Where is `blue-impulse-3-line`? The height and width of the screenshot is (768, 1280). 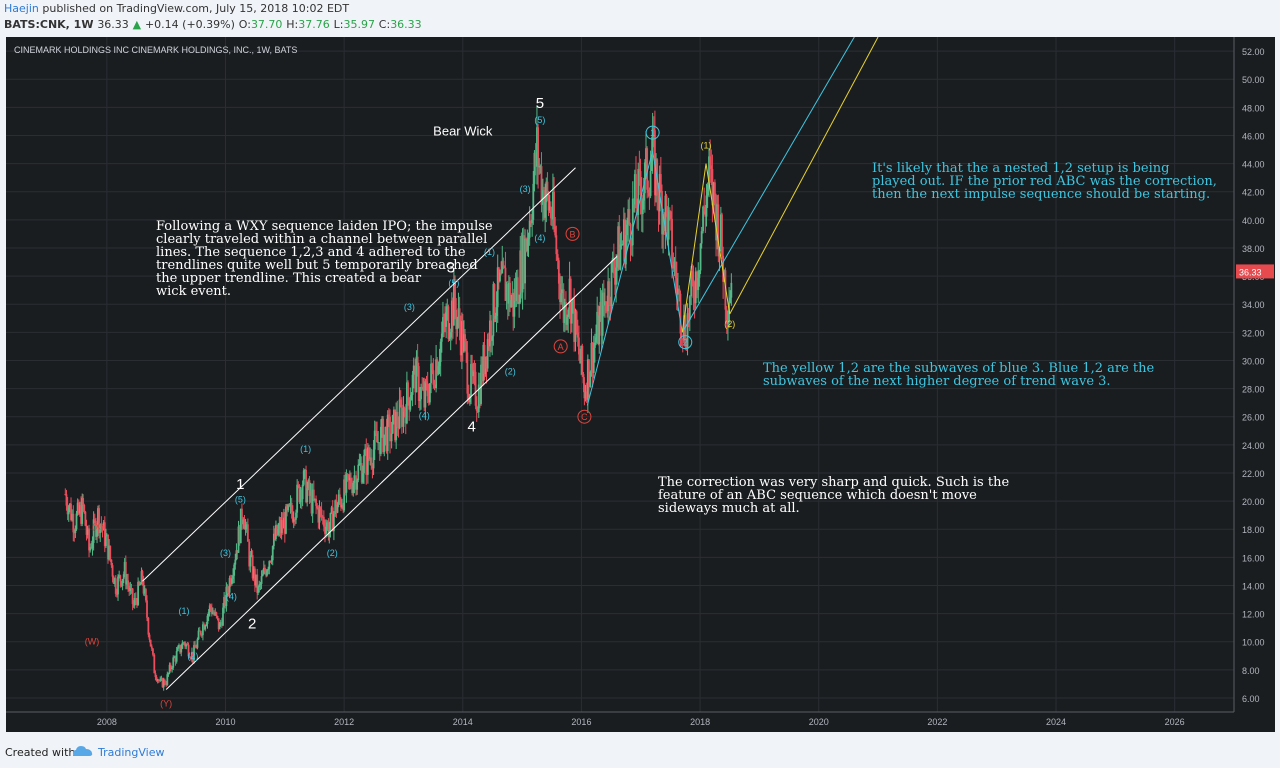 blue-impulse-3-line is located at coordinates (768, 185).